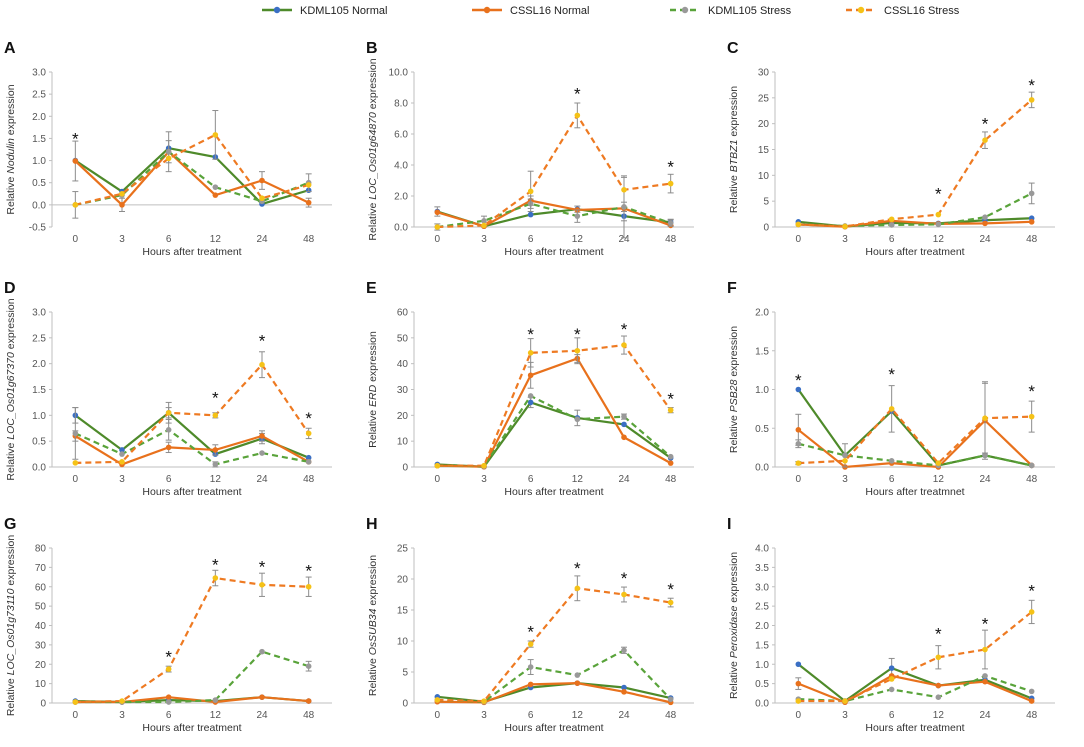 This screenshot has height=747, width=1084. I want to click on y-tick-label: 3.5, so click(762, 568).